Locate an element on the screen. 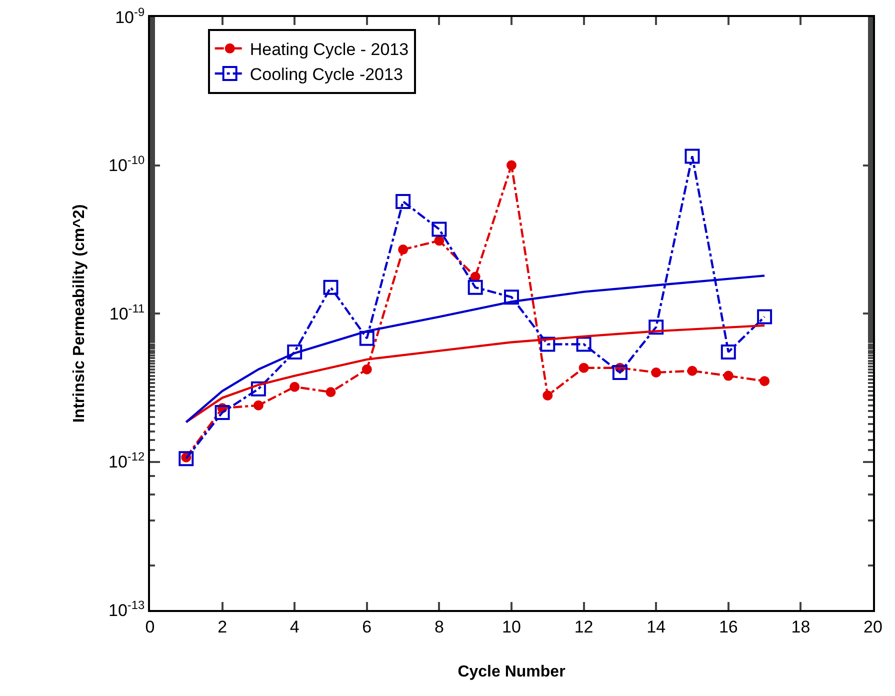 This screenshot has width=895, height=696. y-tick-label: 10$^{-10}$ is located at coordinates (126, 164).